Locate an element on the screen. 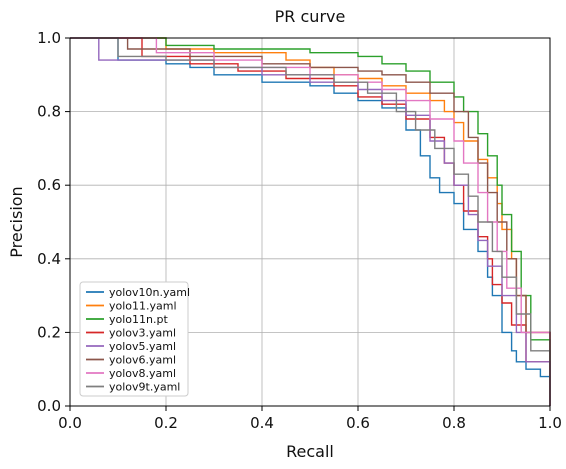 Image resolution: width=566 pixels, height=469 pixels. chart-title: PR curve is located at coordinates (310, 16).